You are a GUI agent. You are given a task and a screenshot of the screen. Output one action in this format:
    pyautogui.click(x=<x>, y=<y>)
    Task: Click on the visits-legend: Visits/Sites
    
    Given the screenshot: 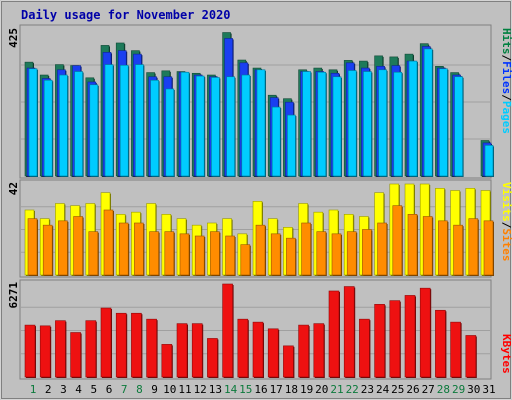 What is the action you would take?
    pyautogui.click(x=506, y=222)
    